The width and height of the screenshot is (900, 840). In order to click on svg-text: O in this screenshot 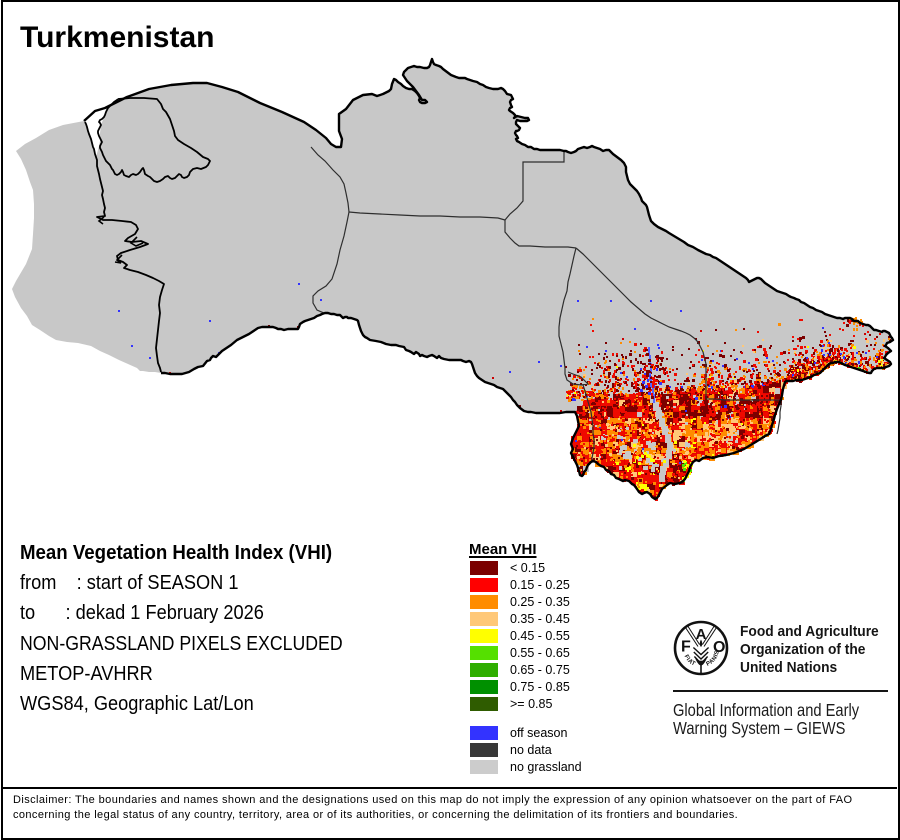, I will do `click(719, 647)`.